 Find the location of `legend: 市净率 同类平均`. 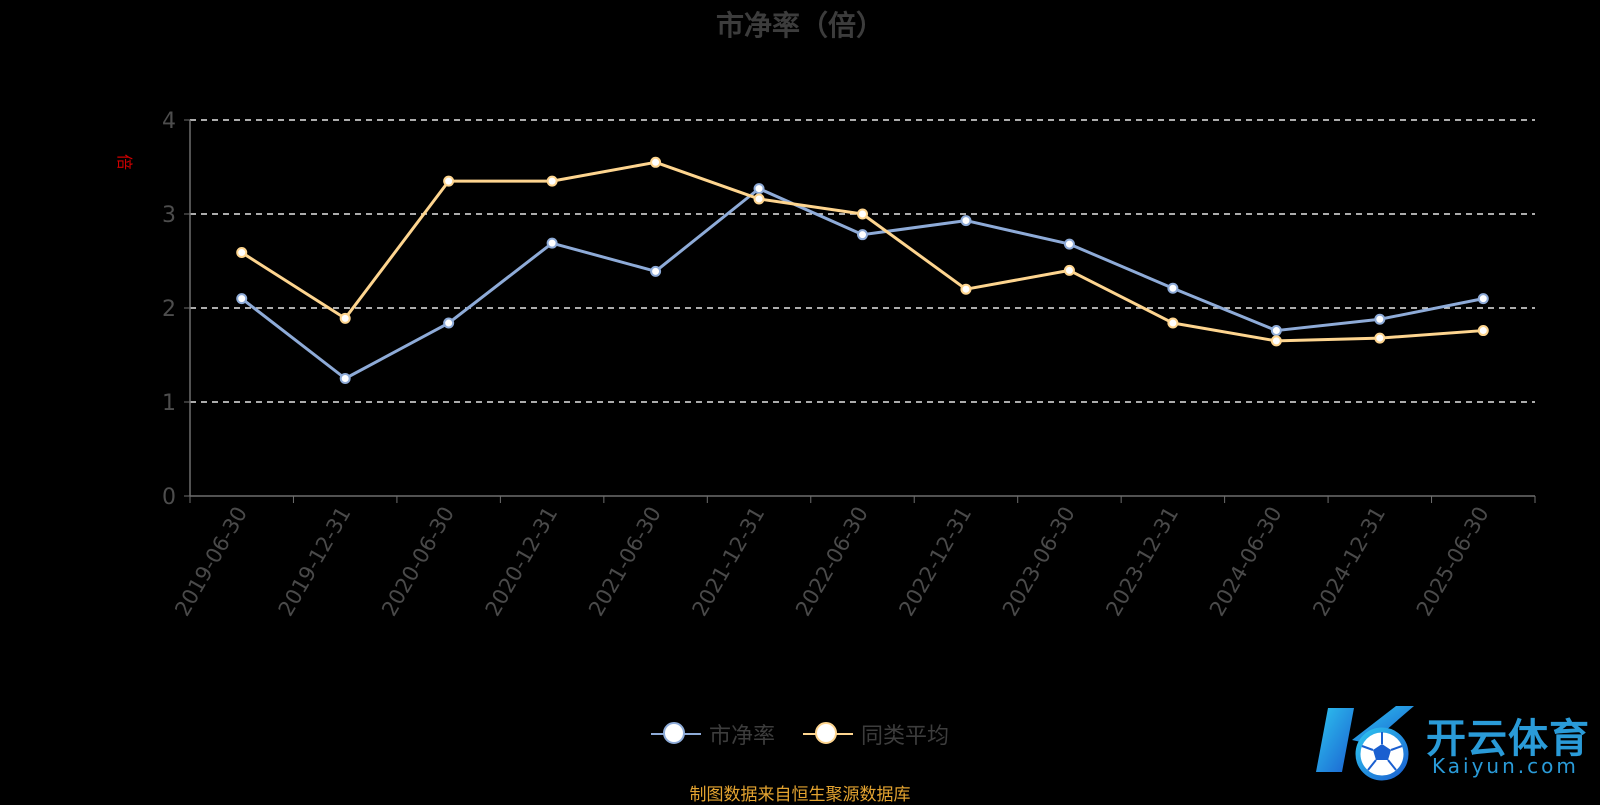

legend: 市净率 同类平均 is located at coordinates (800, 734).